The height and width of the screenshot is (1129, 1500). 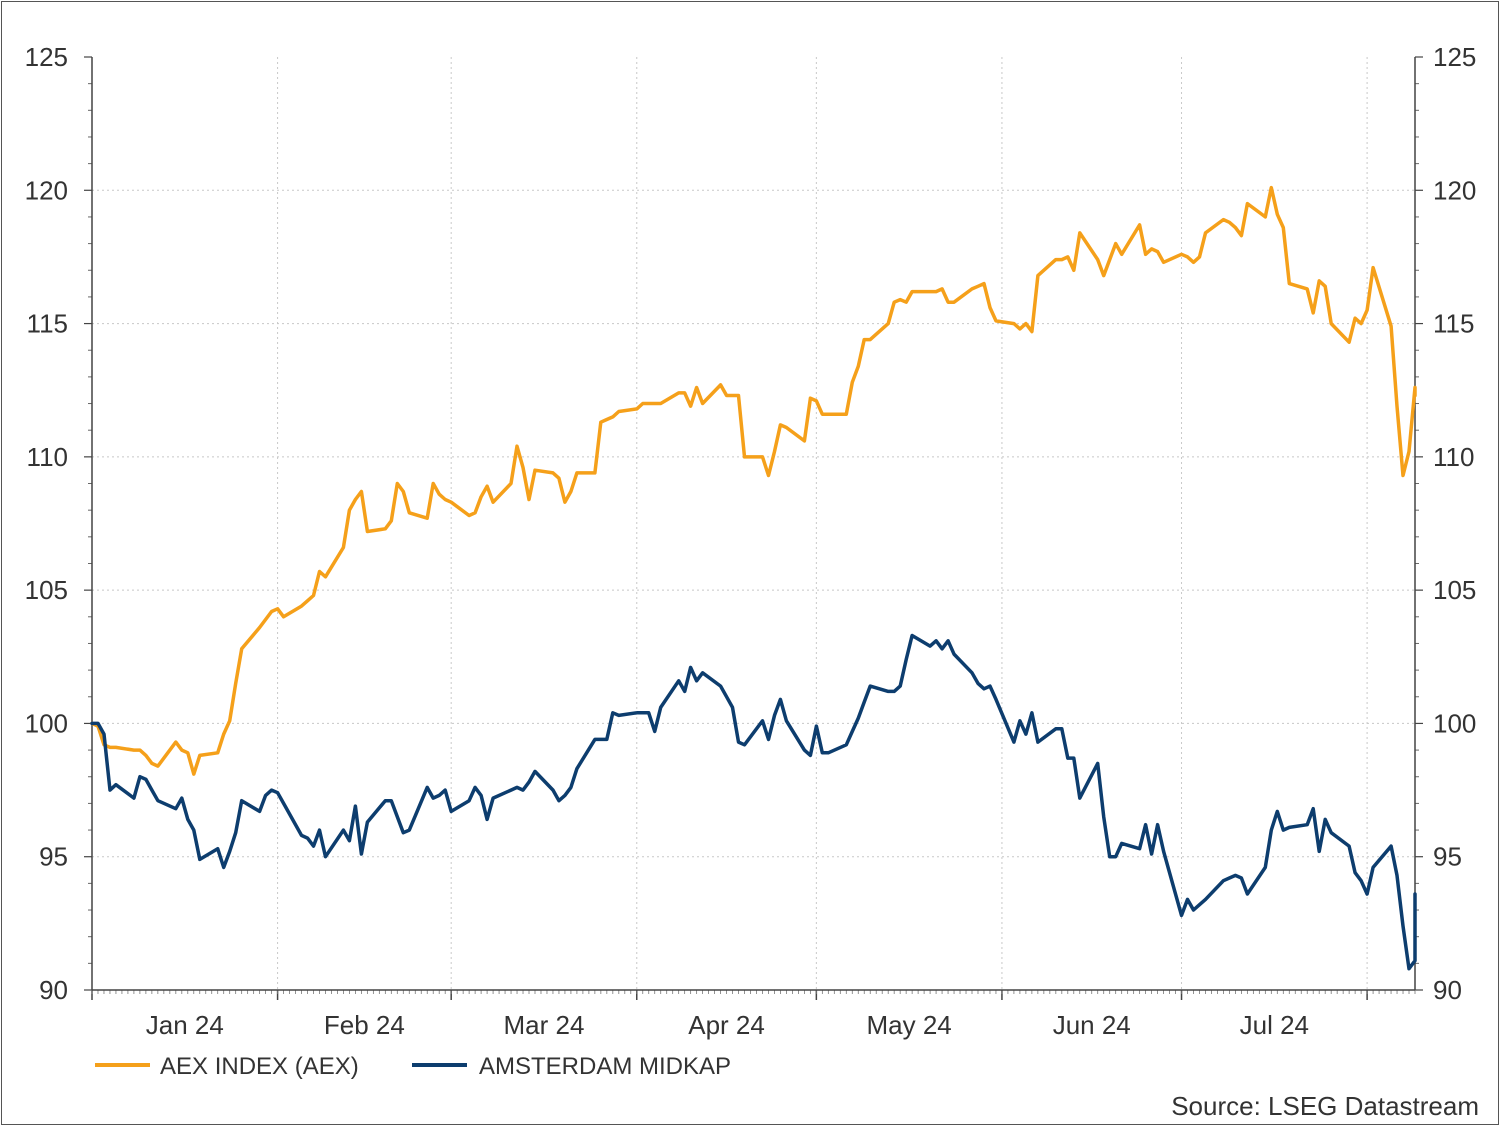 I want to click on x-tick-label: Feb 24, so click(x=364, y=1025).